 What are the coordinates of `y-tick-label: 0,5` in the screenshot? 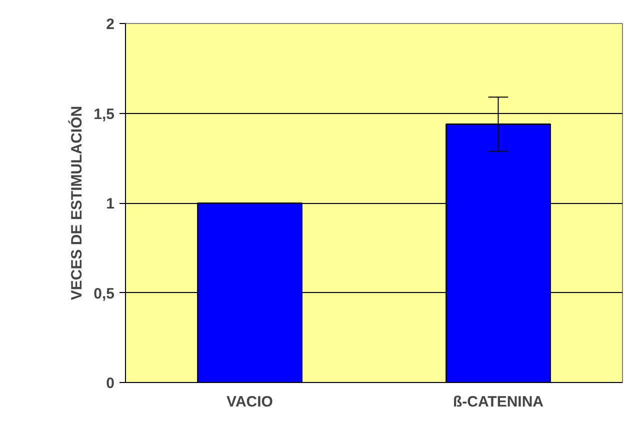 It's located at (104, 293).